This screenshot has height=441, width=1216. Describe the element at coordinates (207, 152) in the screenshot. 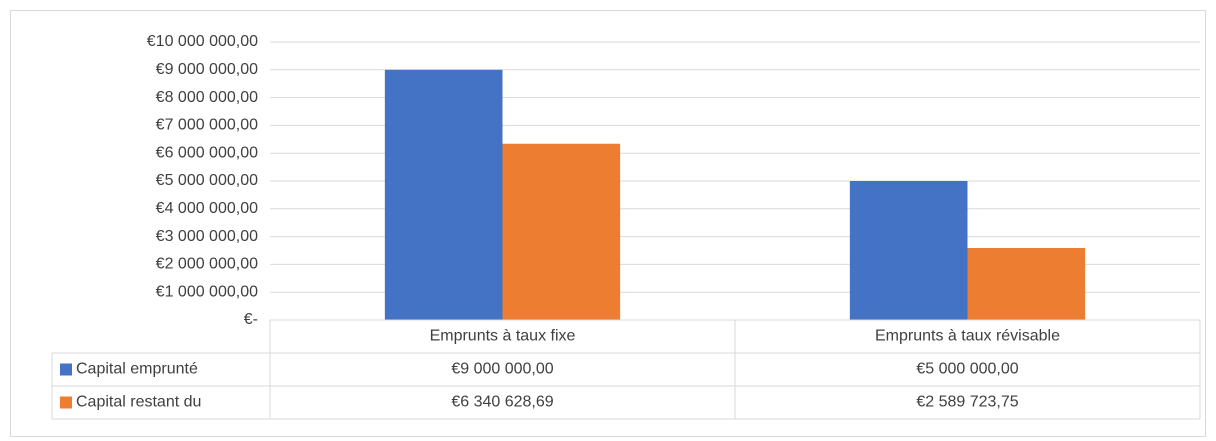

I see `y-tick-label: €6 000 000,00` at that location.